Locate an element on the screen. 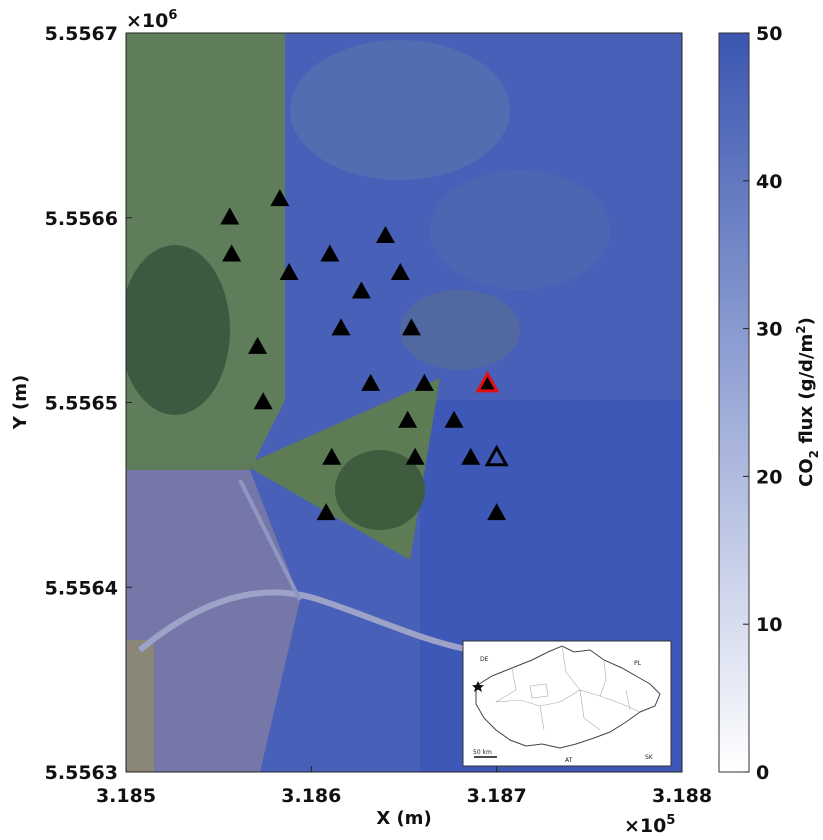 This screenshot has height=840, width=823. x-exponent-label: ×105 is located at coordinates (649, 824).